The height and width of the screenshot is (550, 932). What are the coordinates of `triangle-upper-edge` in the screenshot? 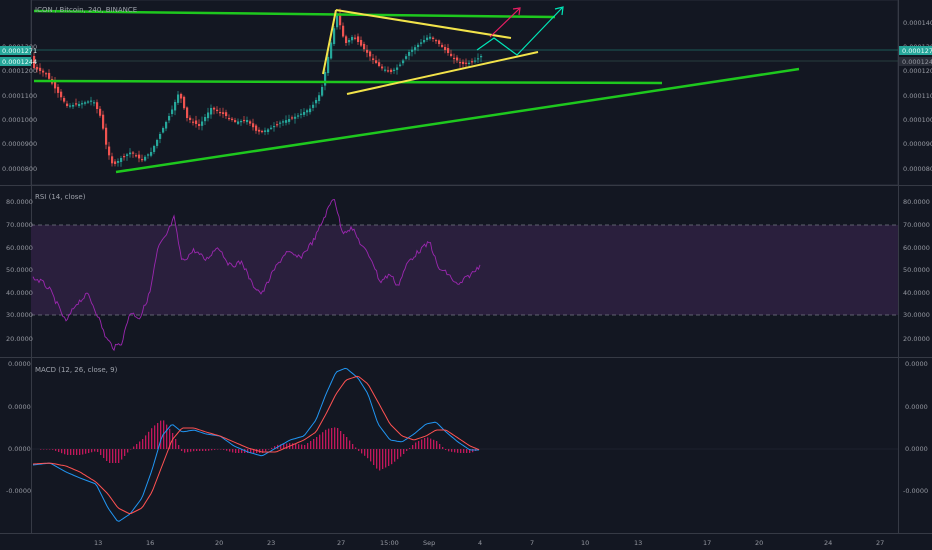 It's located at (423, 24).